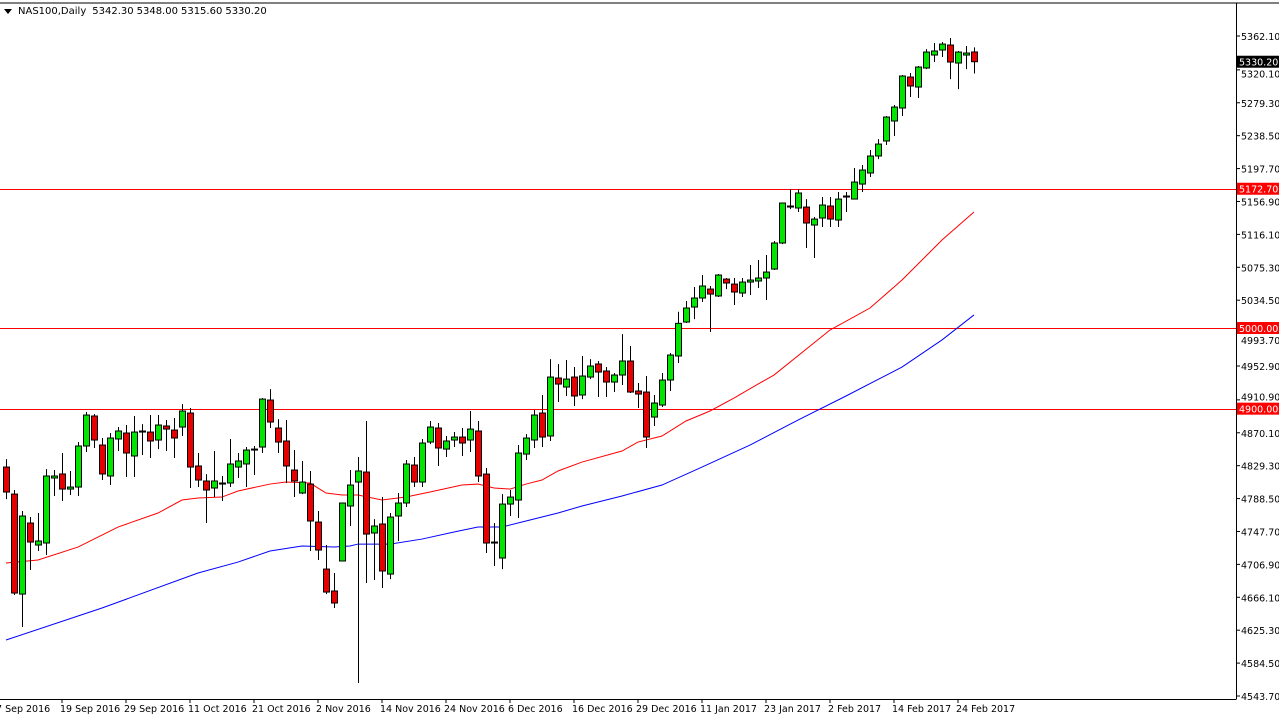  What do you see at coordinates (410, 709) in the screenshot?
I see `time-tick-label: 14 Nov 2016` at bounding box center [410, 709].